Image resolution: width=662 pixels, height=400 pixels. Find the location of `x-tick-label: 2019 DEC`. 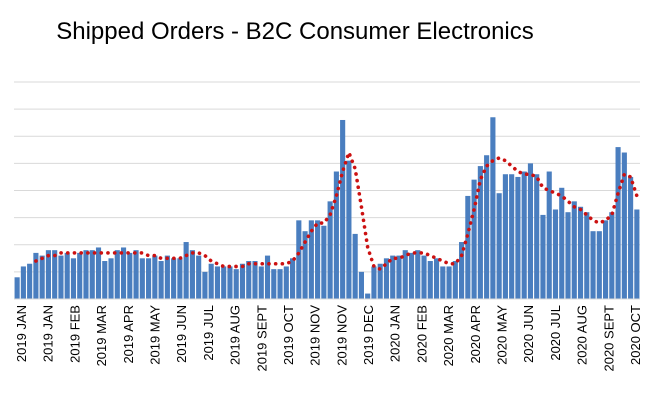

x-tick-label: 2019 DEC is located at coordinates (368, 335).